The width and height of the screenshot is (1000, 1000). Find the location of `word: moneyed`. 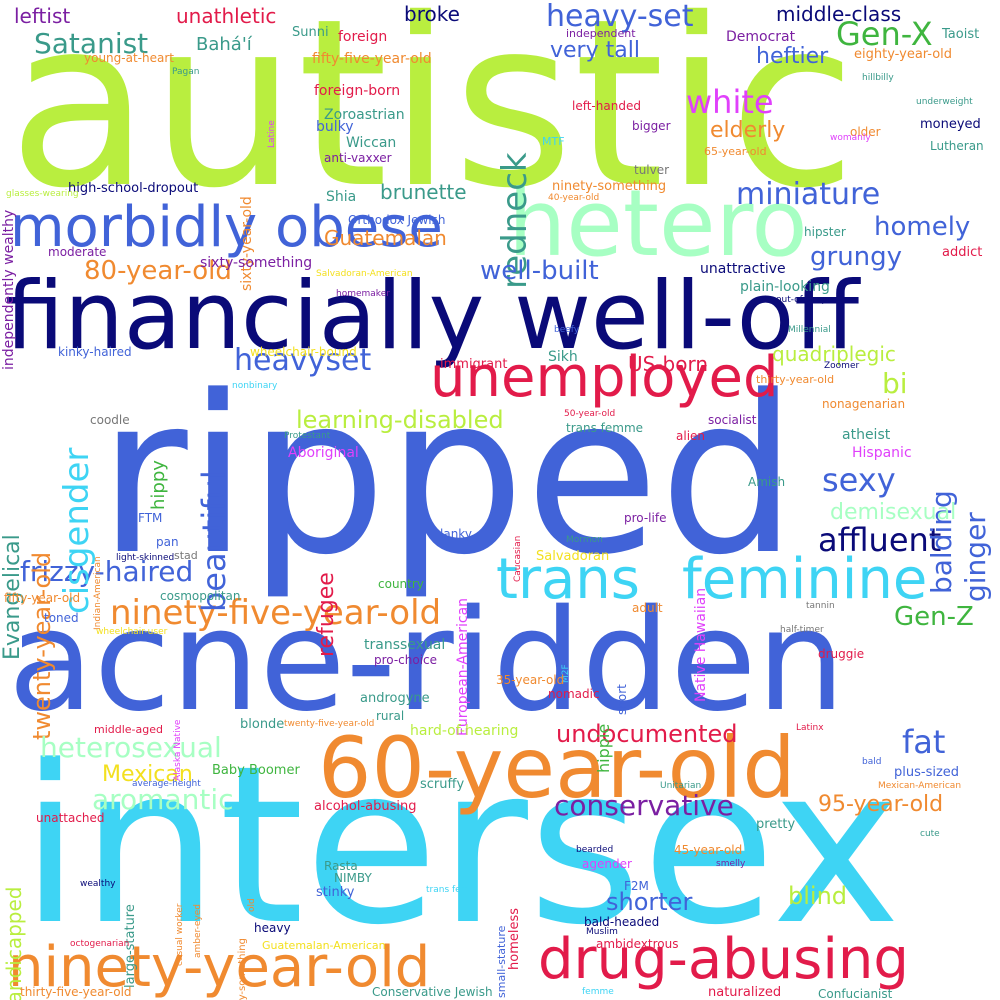

word: moneyed is located at coordinates (950, 124).